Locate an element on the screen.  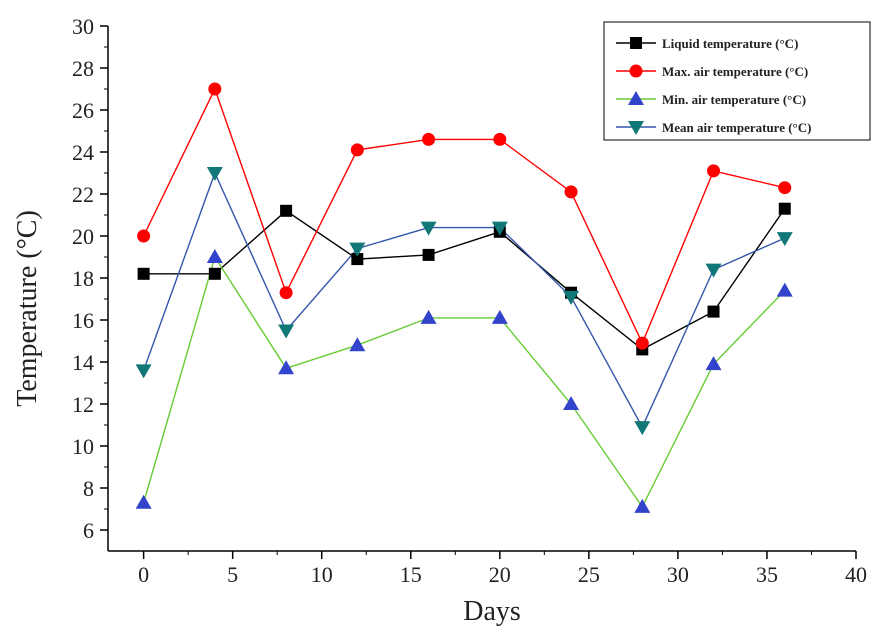
x-tick-label: 40 is located at coordinates (856, 574).